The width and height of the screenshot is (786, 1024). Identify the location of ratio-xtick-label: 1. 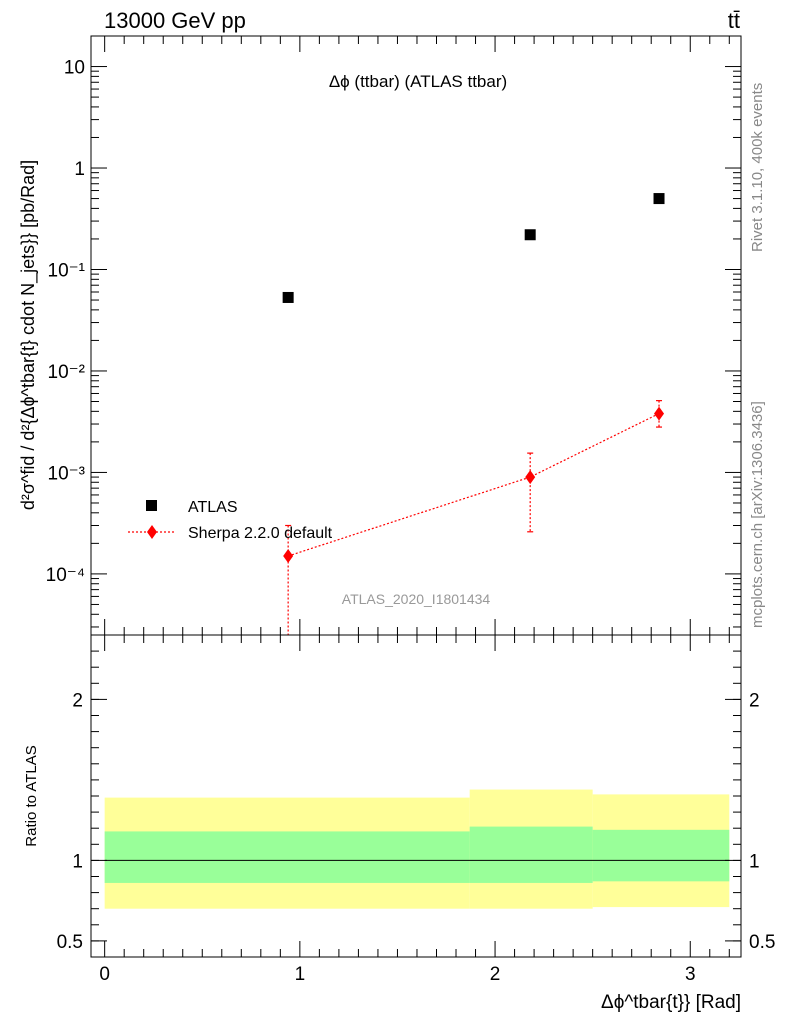
(300, 974).